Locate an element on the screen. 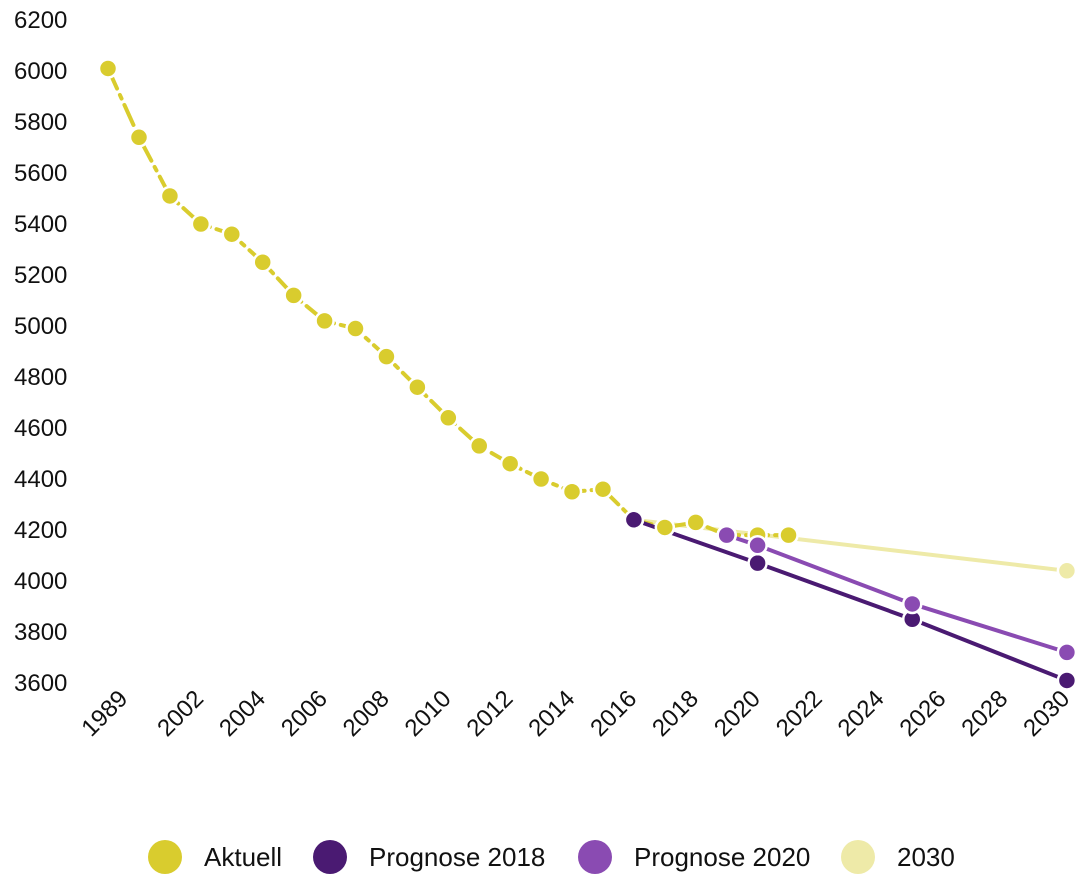 The image size is (1090, 882). y-tick-label: 5400 is located at coordinates (40, 224).